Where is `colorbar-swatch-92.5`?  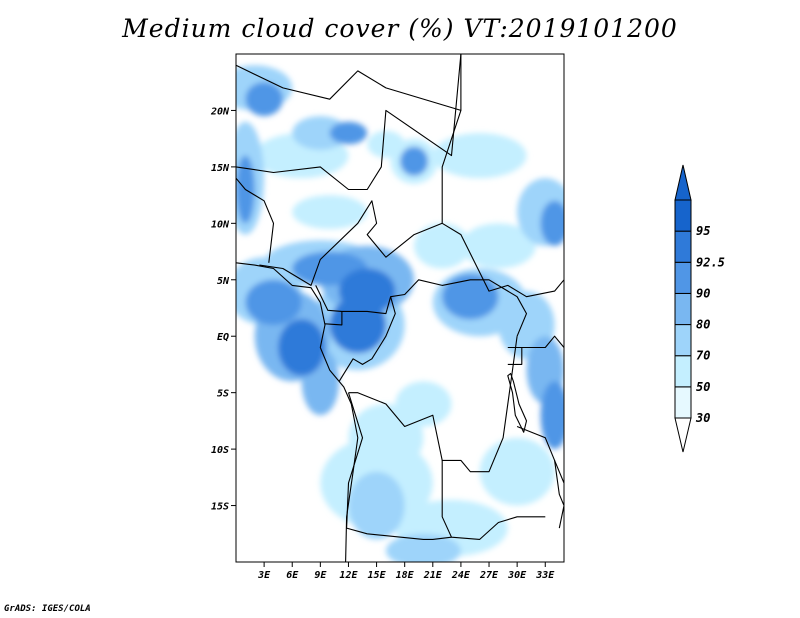
colorbar-swatch-92.5 is located at coordinates (683, 246).